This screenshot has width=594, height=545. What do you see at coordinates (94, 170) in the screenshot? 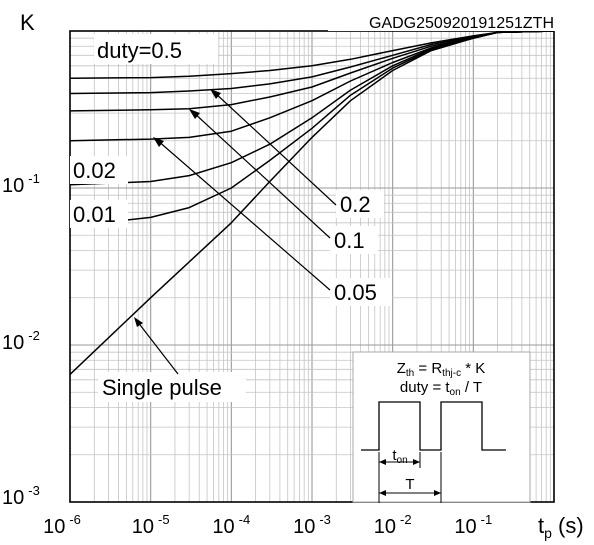
I see `label-duty-0.02: 0.02` at bounding box center [94, 170].